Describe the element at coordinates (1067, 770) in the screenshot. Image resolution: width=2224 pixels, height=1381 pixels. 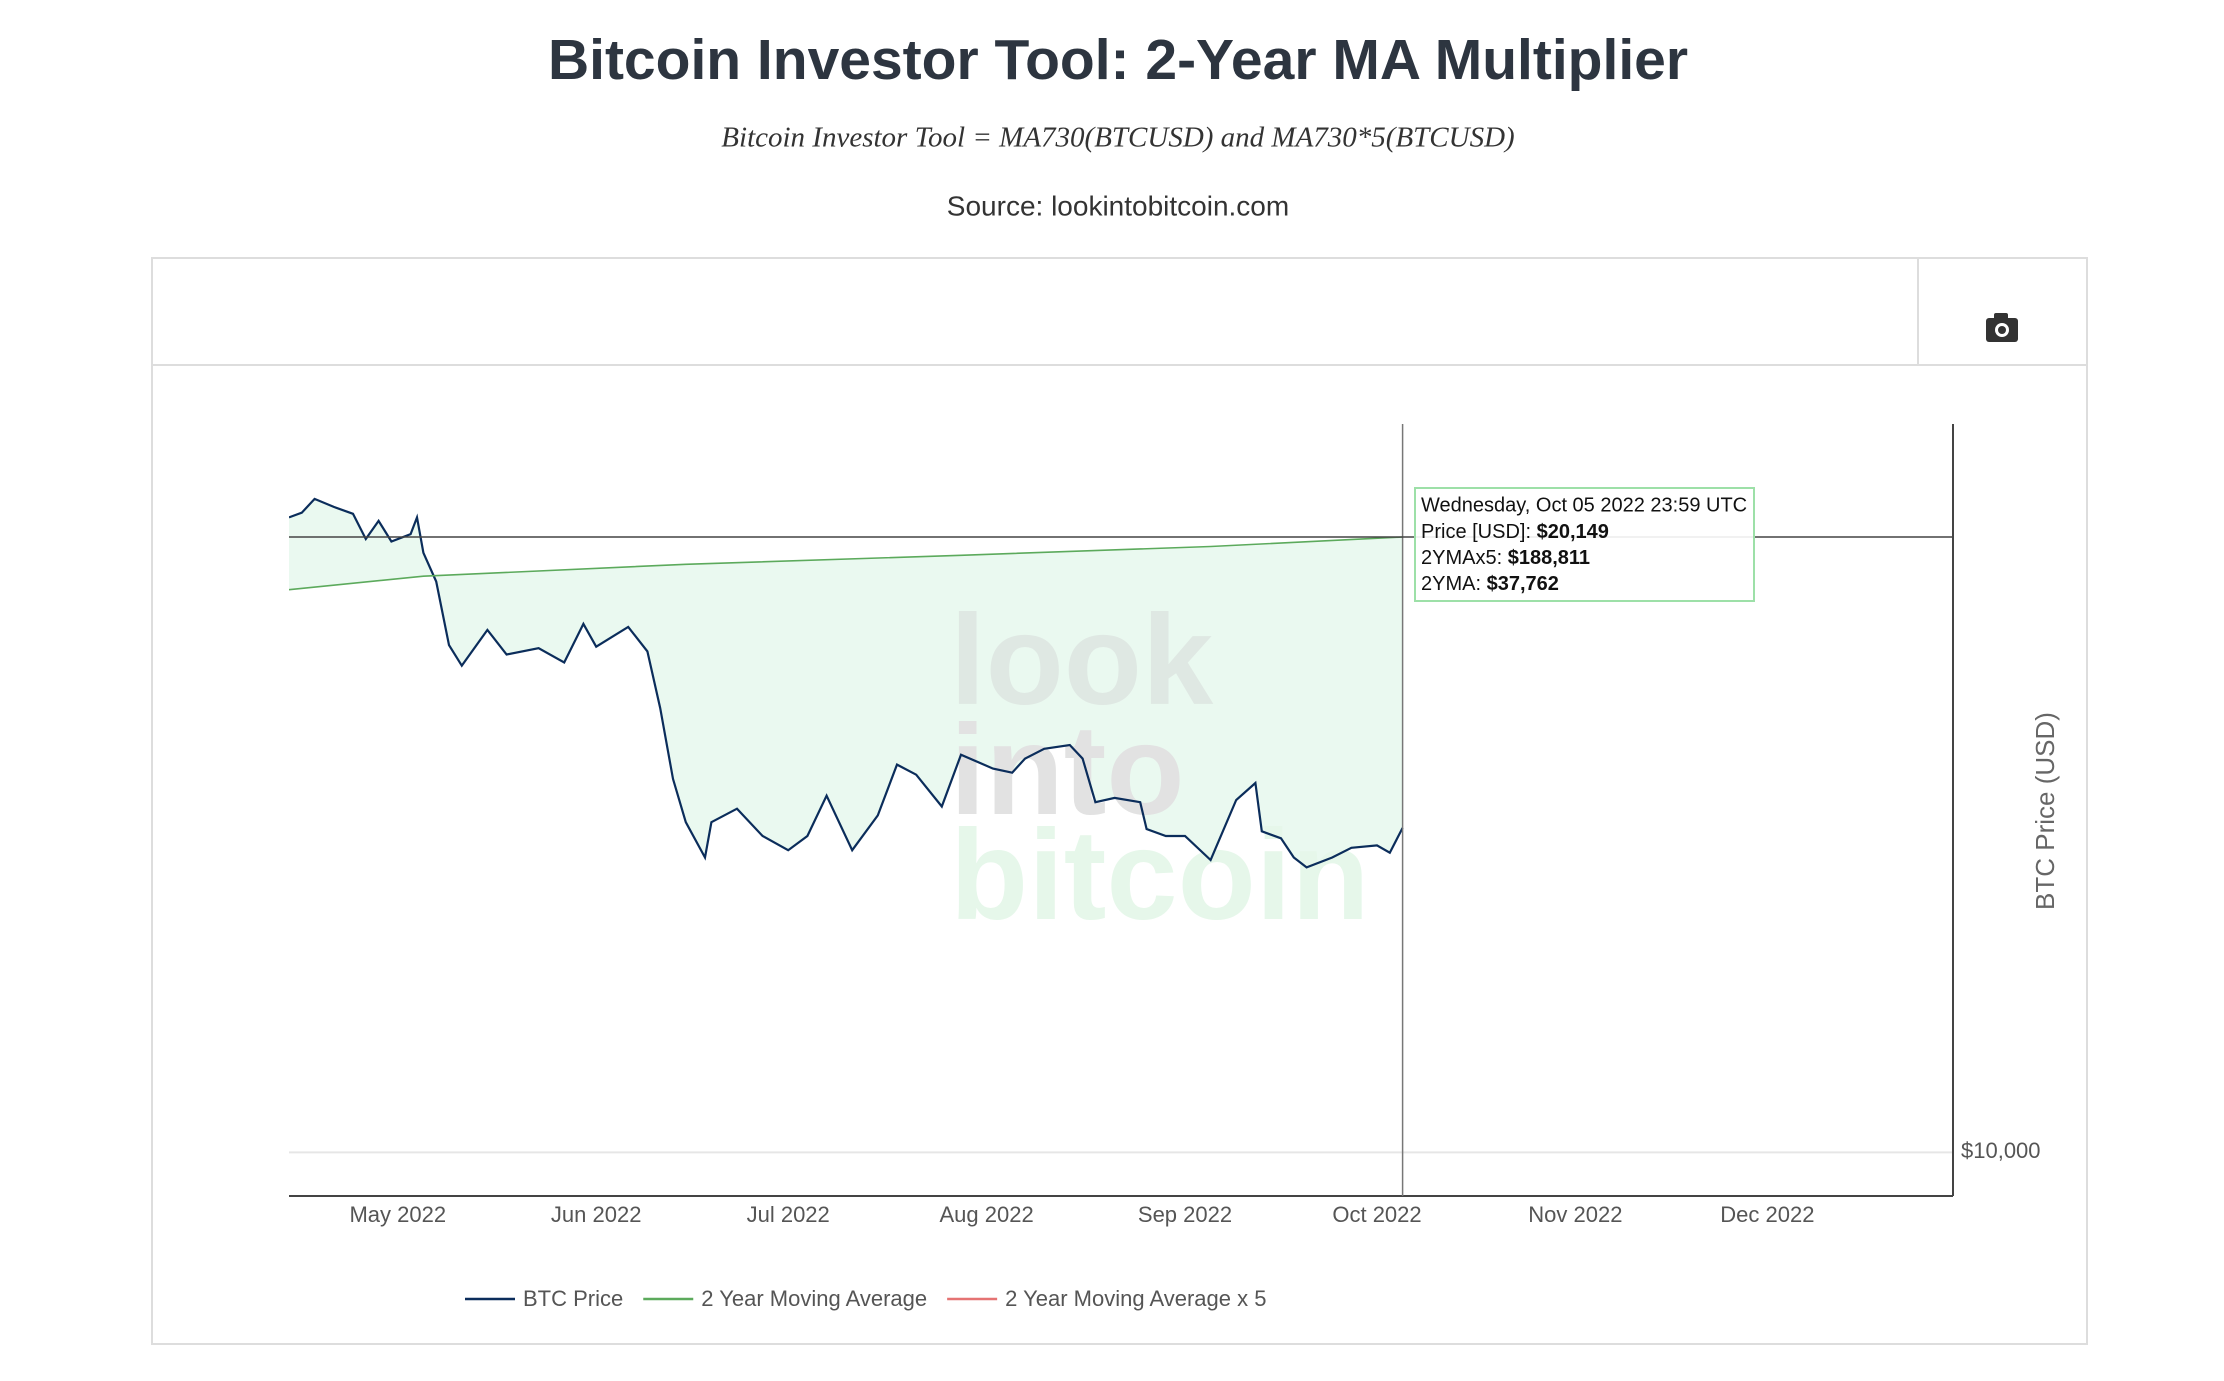
I see `watermark-text: into` at that location.